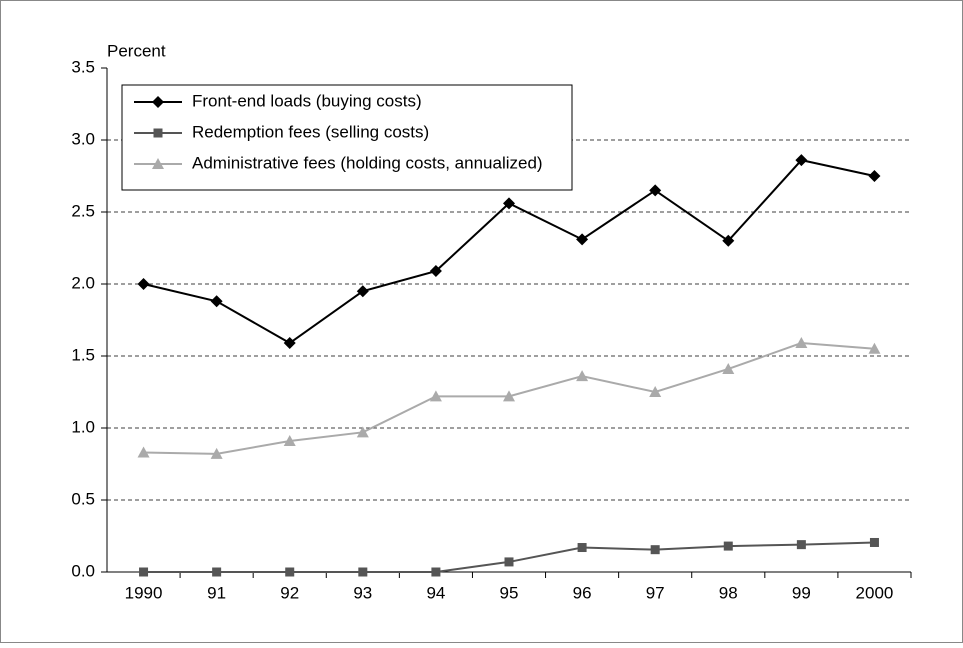 This screenshot has width=963, height=648. What do you see at coordinates (655, 592) in the screenshot?
I see `x-tick-label: 97` at bounding box center [655, 592].